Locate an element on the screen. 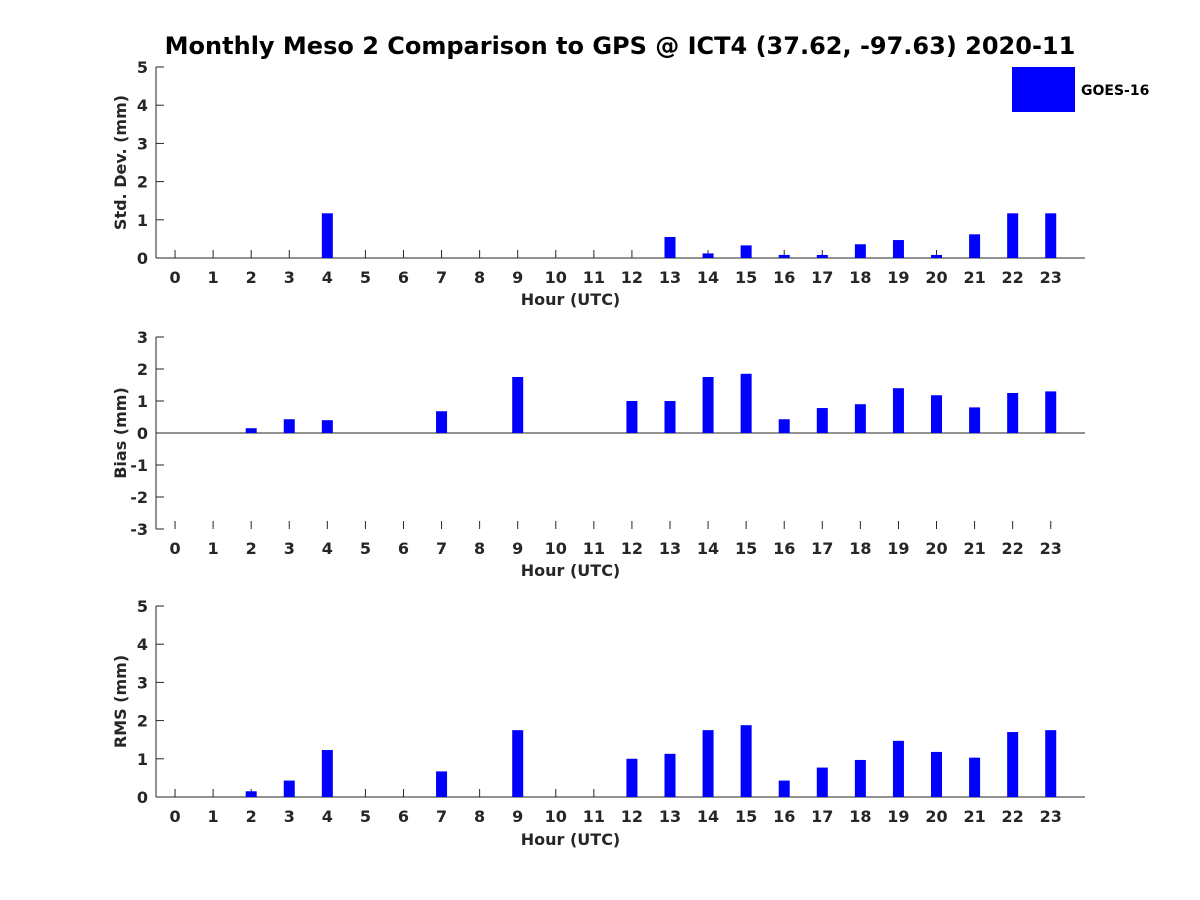 This screenshot has width=1200, height=900. y-axis-label: Std. Dev. (mm) is located at coordinates (120, 162).